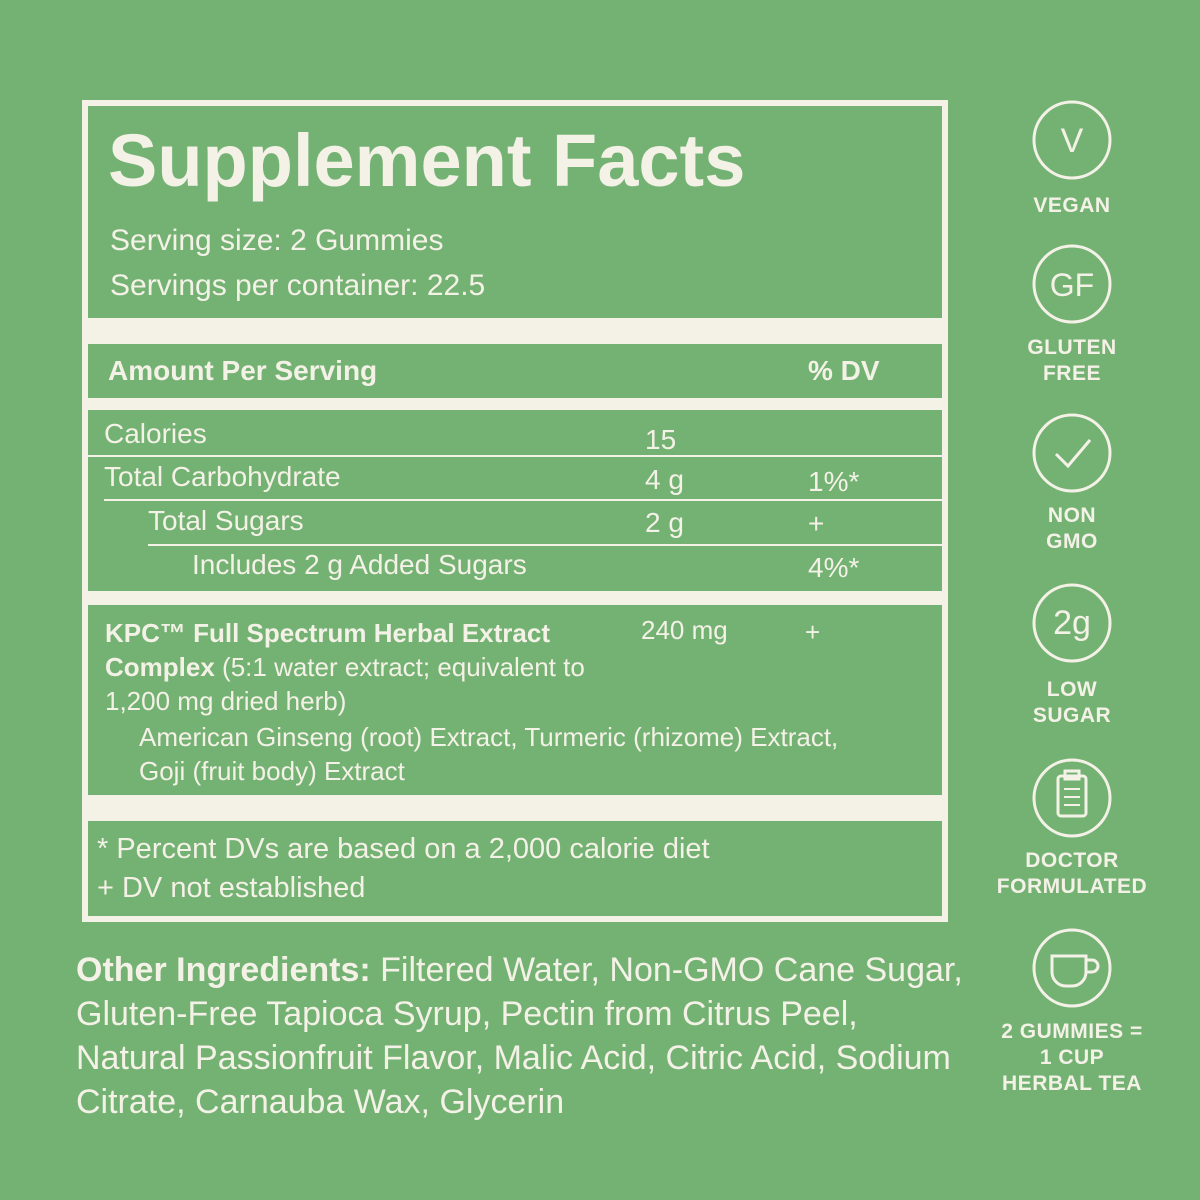 The height and width of the screenshot is (1200, 1200). Describe the element at coordinates (226, 520) in the screenshot. I see `nutrient-name: Total Sugars` at that location.